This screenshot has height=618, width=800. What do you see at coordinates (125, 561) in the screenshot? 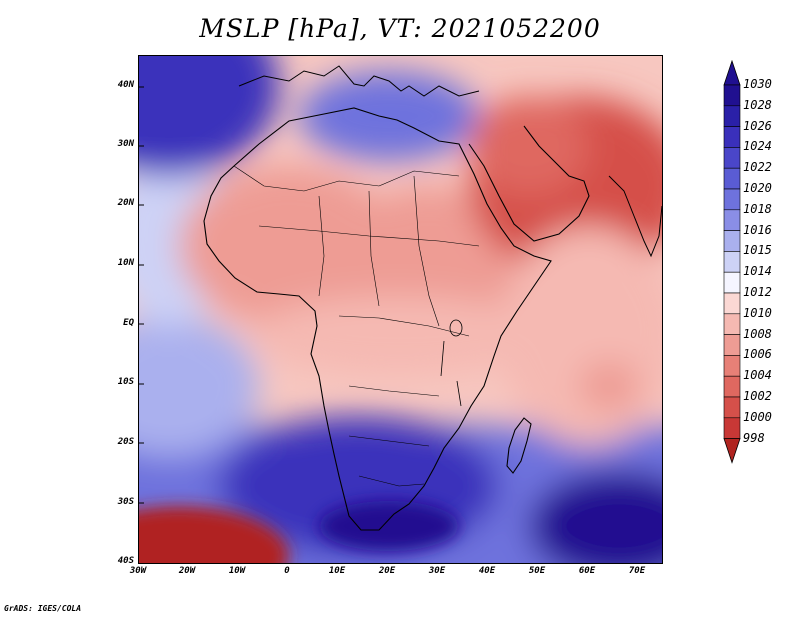
I see `lat-label: 40S` at bounding box center [125, 561].